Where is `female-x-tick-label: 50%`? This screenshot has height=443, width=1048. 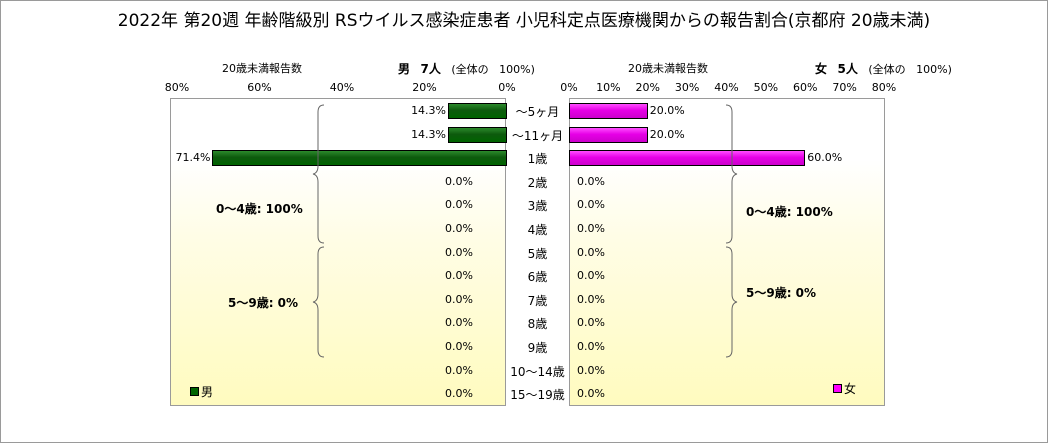
female-x-tick-label: 50% is located at coordinates (766, 87).